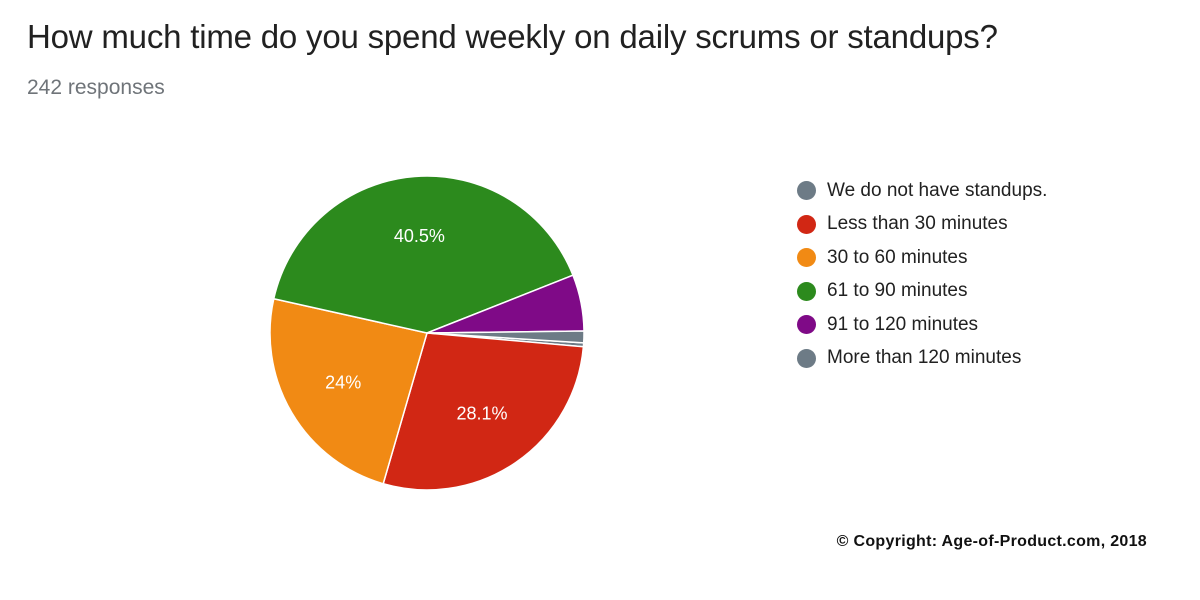 The height and width of the screenshot is (600, 1200). What do you see at coordinates (991, 541) in the screenshot?
I see `copyright-notice: © Copyright: Age-of-Product.com, 2018` at bounding box center [991, 541].